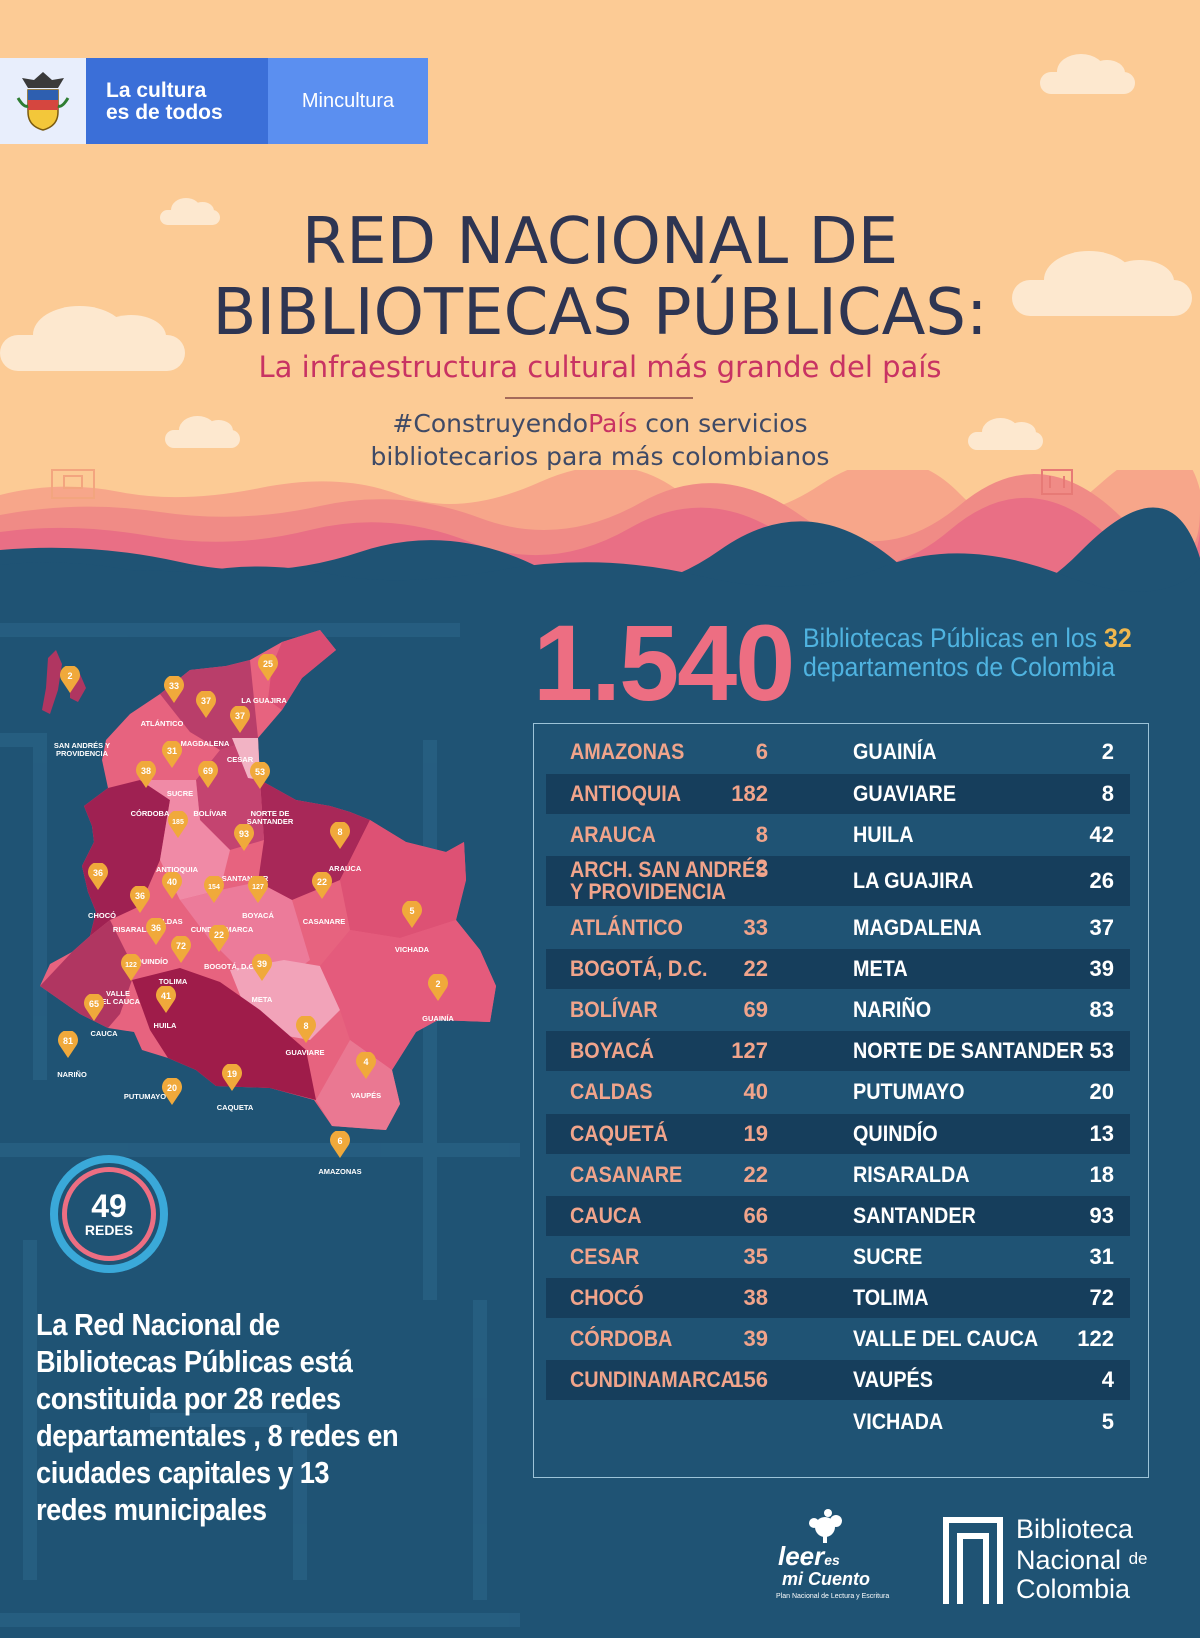 The width and height of the screenshot is (1200, 1638). Describe the element at coordinates (109, 1230) in the screenshot. I see `networks-label: REDES` at that location.